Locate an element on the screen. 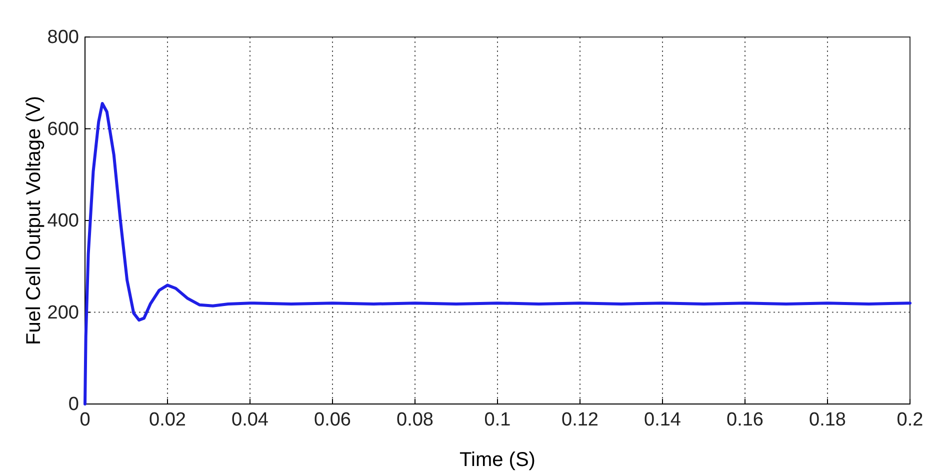 The image size is (944, 472). x-tick-label: 0.18 is located at coordinates (827, 419).